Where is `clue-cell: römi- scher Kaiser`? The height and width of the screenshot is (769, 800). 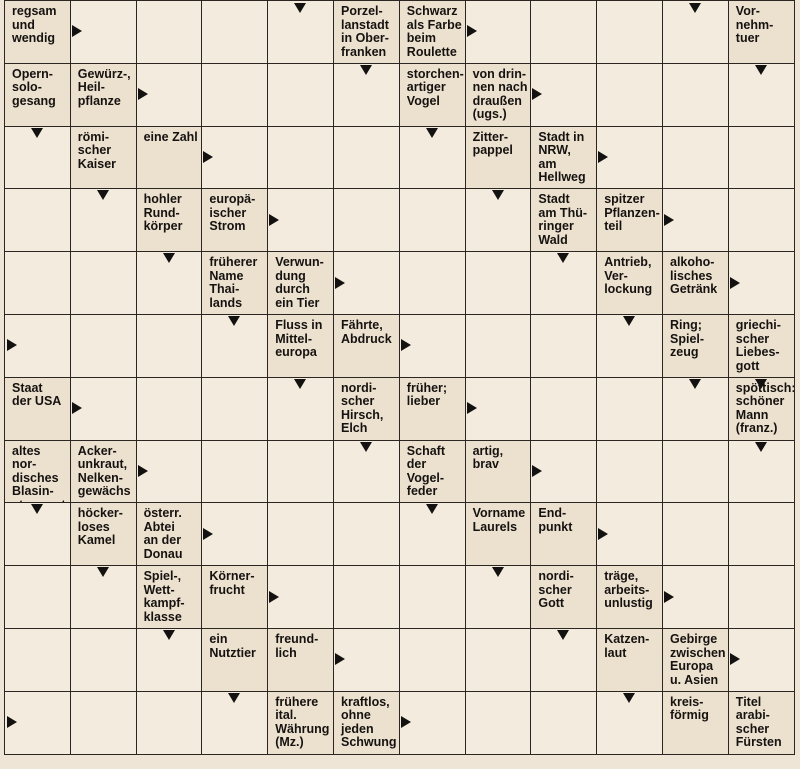 clue-cell: römi- scher Kaiser is located at coordinates (103, 157).